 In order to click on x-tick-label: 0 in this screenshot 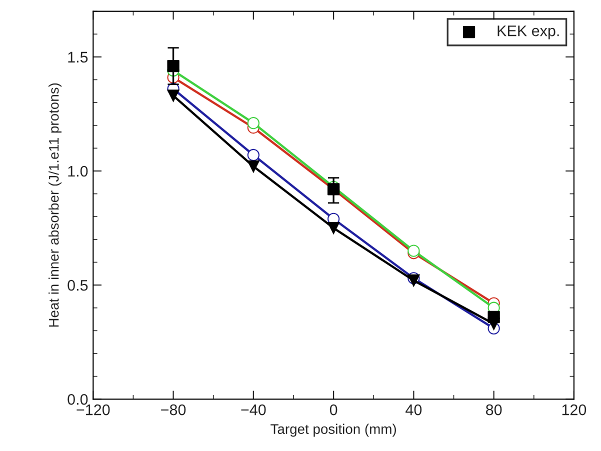, I will do `click(334, 410)`.